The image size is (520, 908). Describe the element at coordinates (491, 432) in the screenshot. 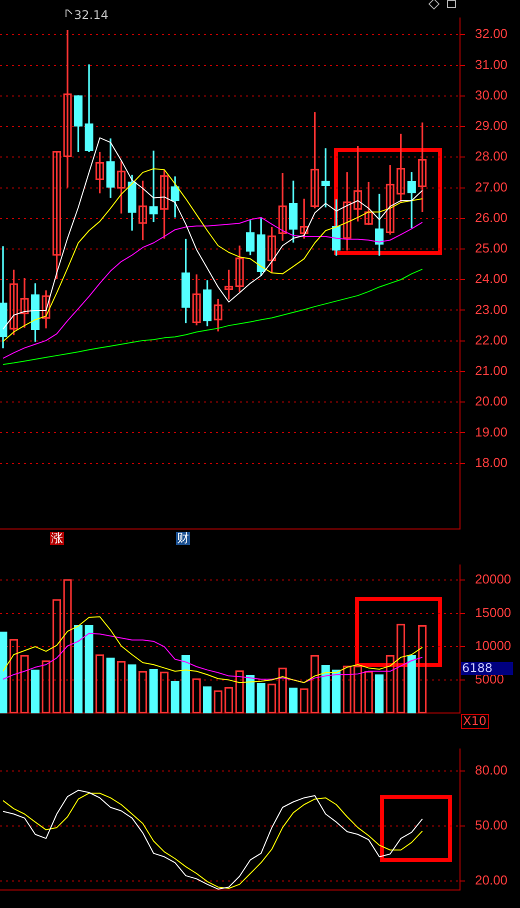

I see `y-tick-label: 19.00` at that location.